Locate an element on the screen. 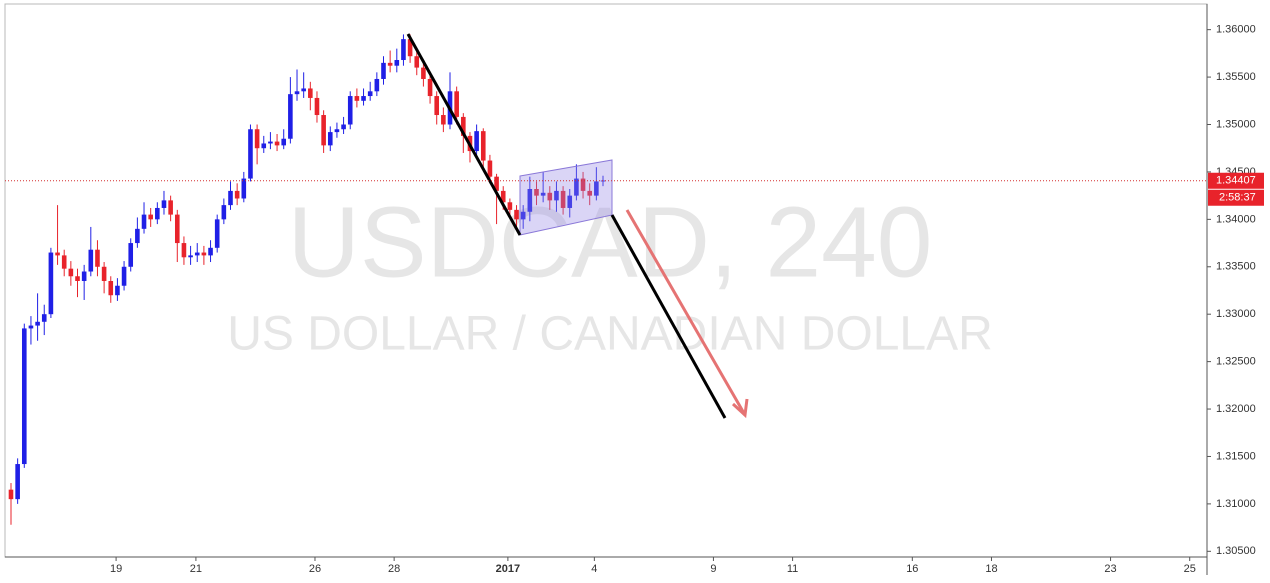 The image size is (1270, 583). y-tick-label: 1.34000 is located at coordinates (1236, 219).